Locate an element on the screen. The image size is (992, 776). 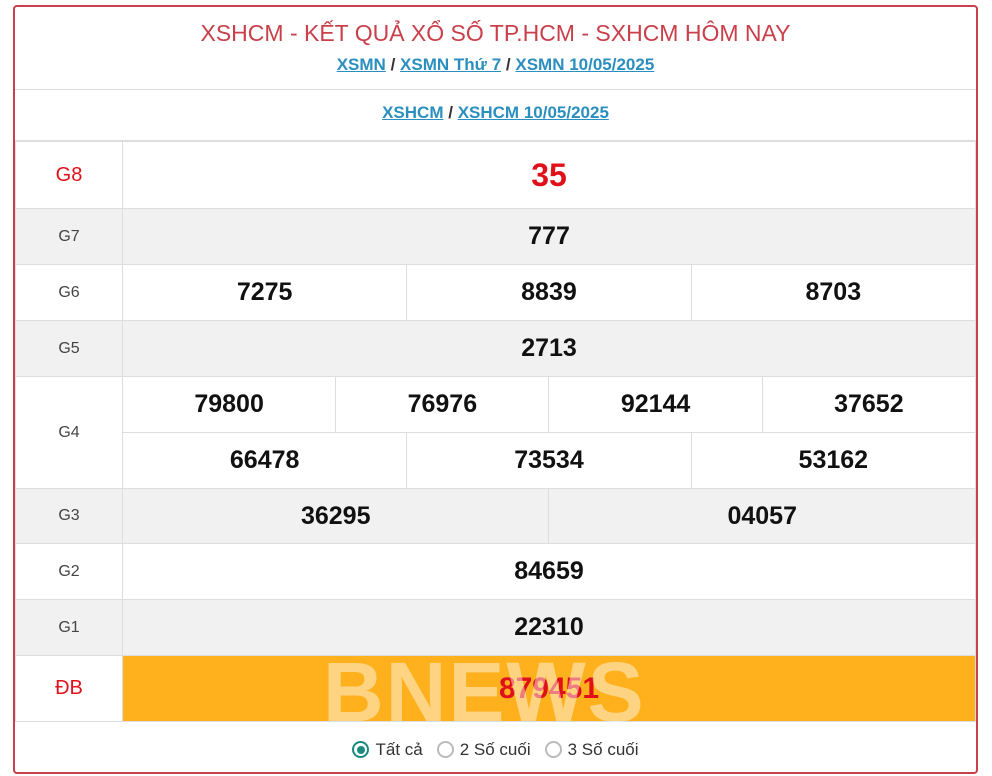
prize-number: 92144 is located at coordinates (655, 404).